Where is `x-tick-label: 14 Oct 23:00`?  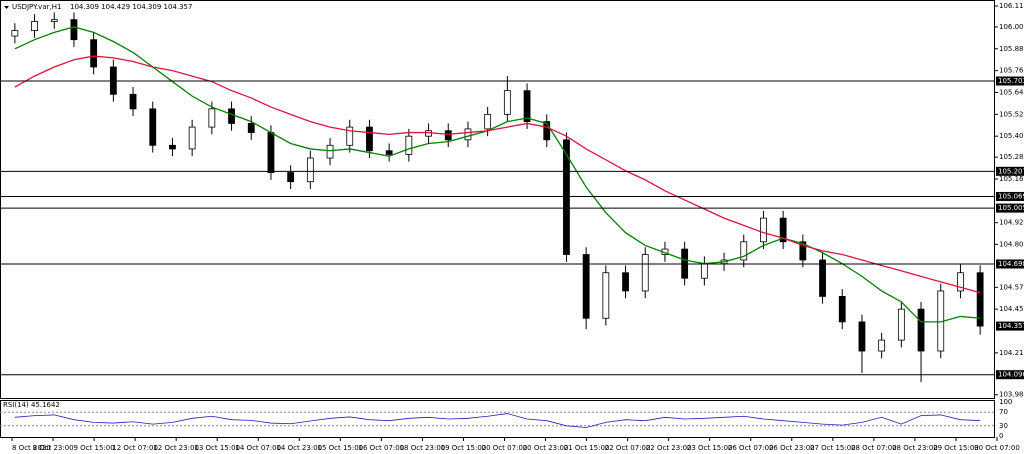
x-tick-label: 14 Oct 23:00 is located at coordinates (299, 448).